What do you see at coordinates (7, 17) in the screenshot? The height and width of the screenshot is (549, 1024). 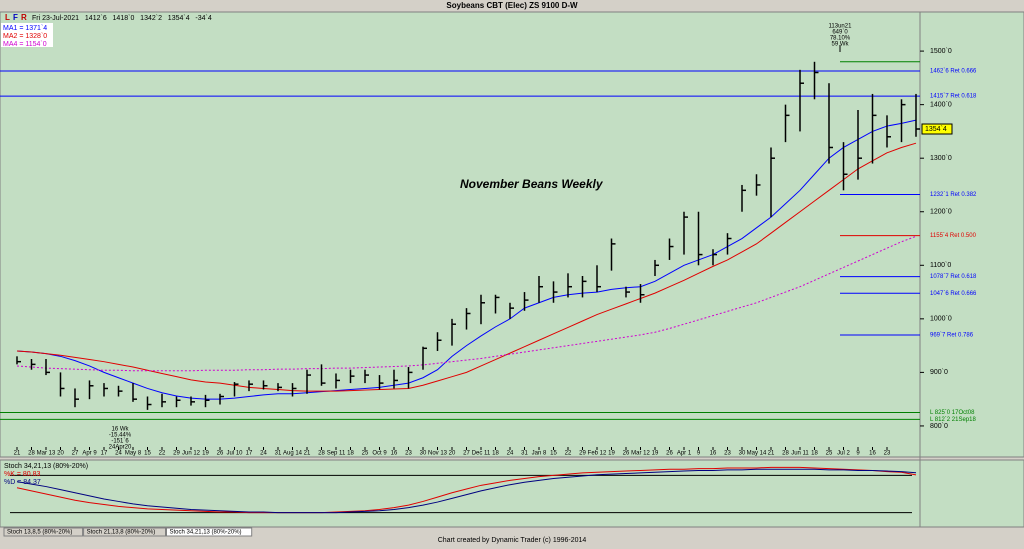 I see `toolbar-button: L` at bounding box center [7, 17].